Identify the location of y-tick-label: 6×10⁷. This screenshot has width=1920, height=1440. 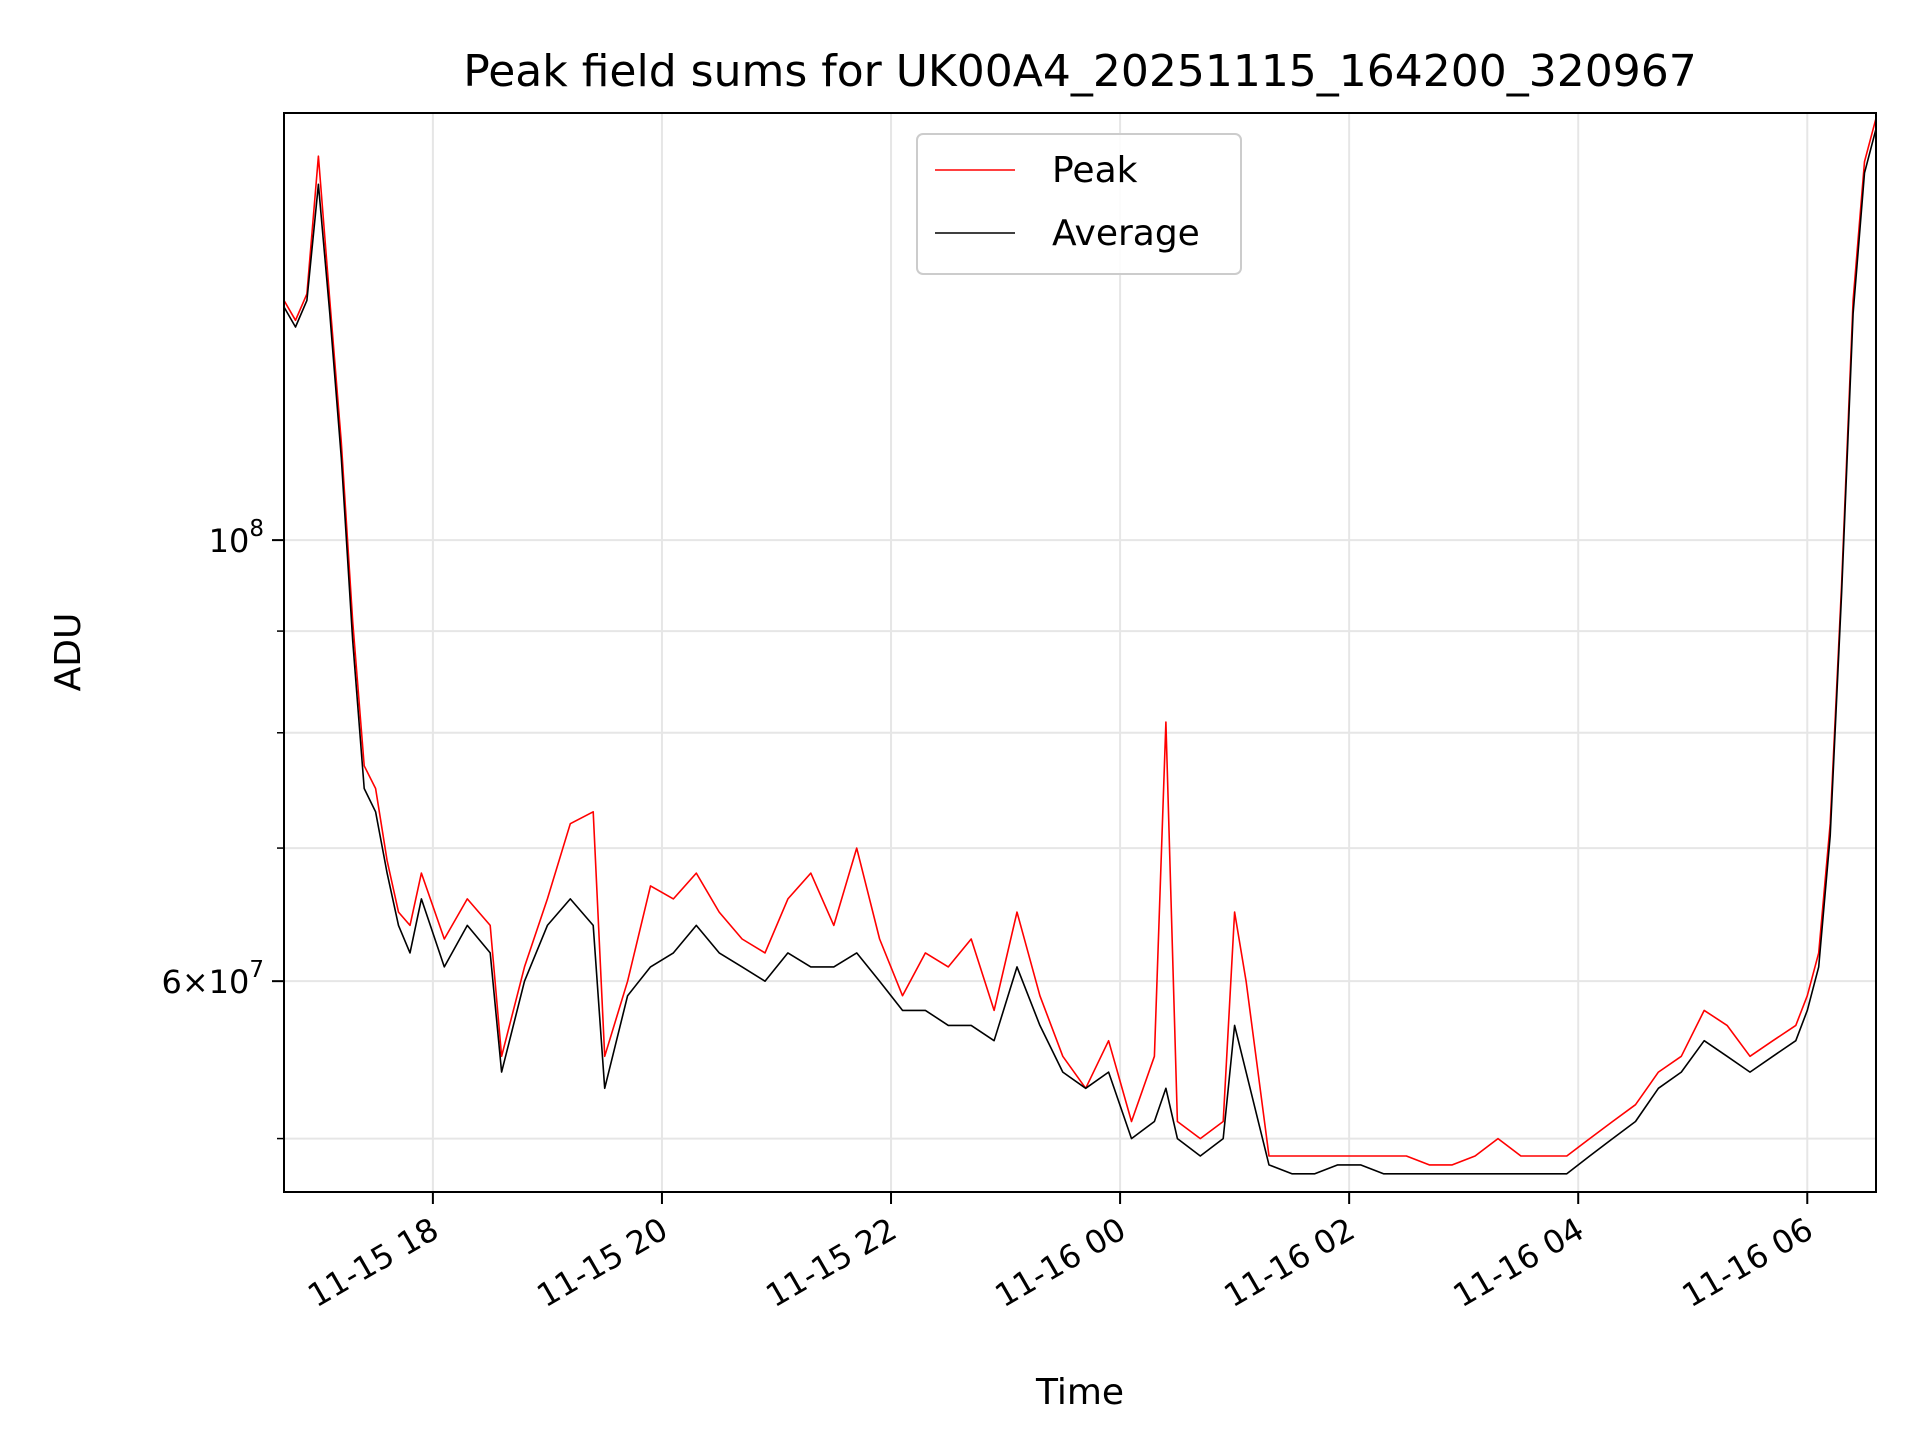
(212, 979).